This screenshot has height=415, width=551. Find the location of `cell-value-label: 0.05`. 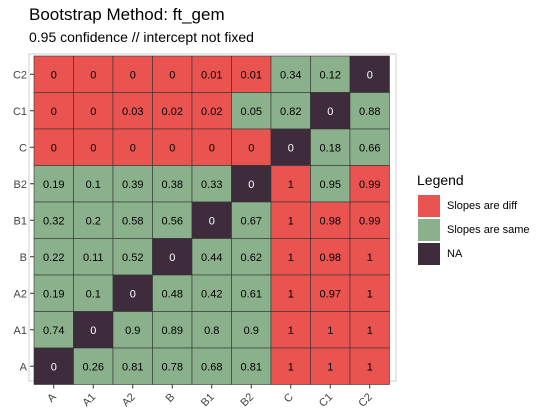

cell-value-label: 0.05 is located at coordinates (251, 112).